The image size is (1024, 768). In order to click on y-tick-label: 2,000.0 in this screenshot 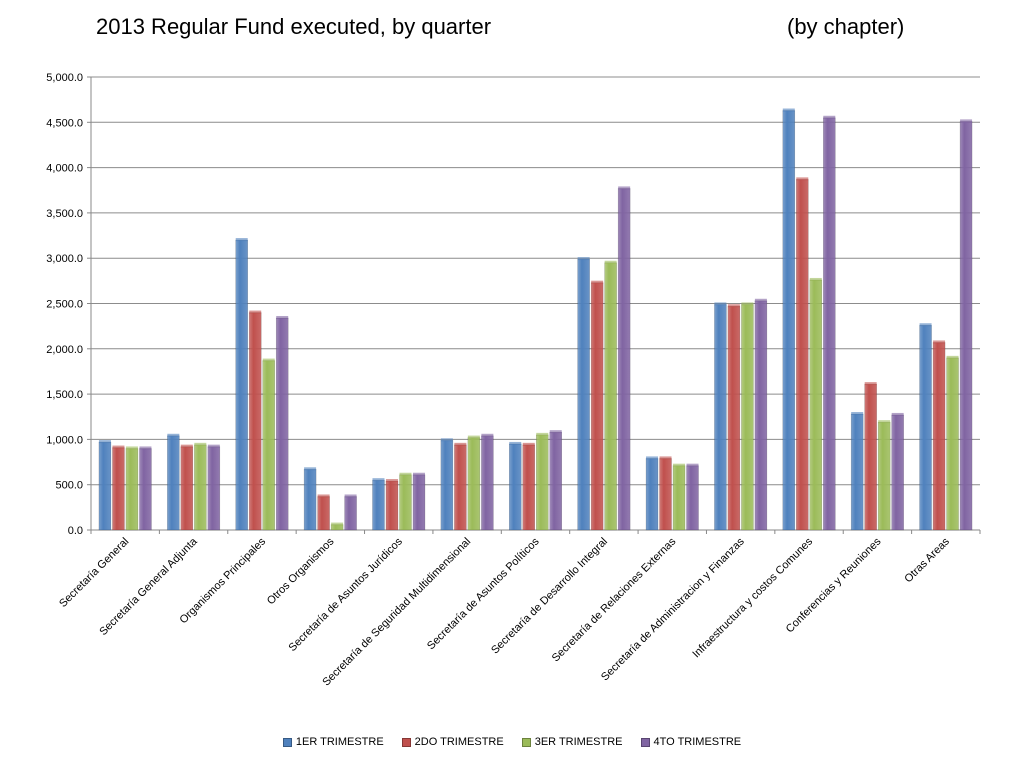, I will do `click(64, 350)`.